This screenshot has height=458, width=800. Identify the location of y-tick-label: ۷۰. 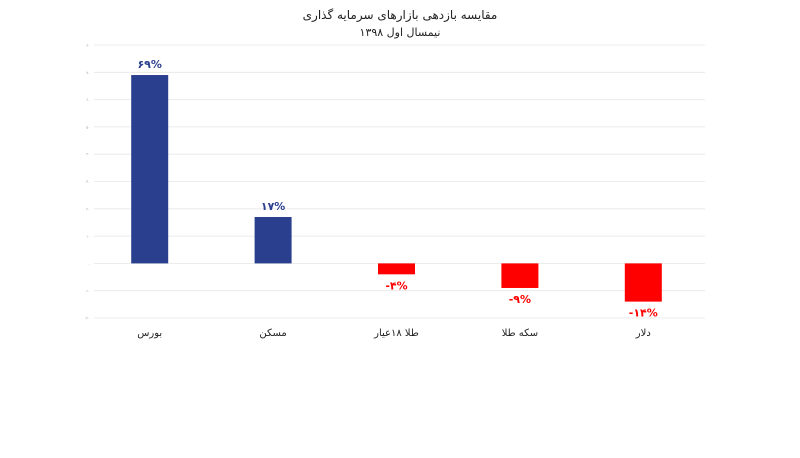
(88, 73).